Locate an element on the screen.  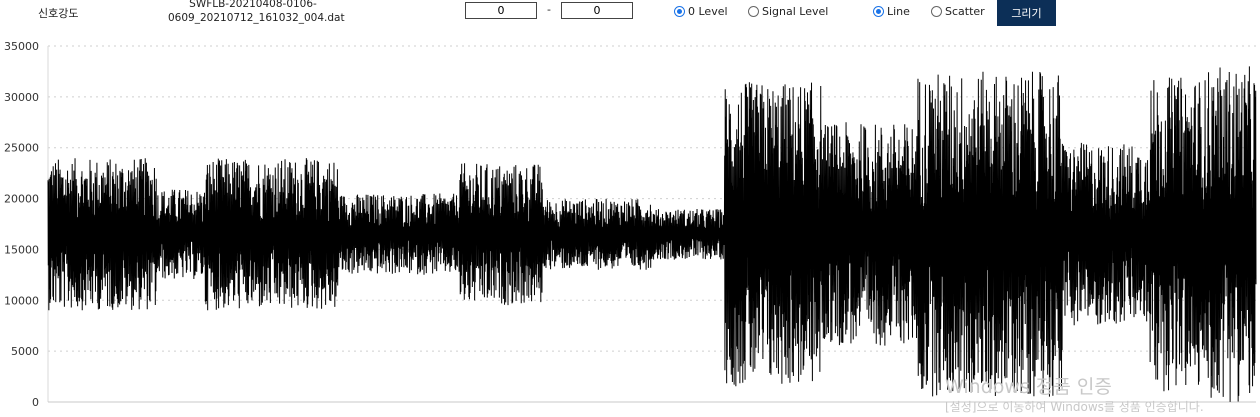
y-tick-label: 10000 is located at coordinates (21, 300).